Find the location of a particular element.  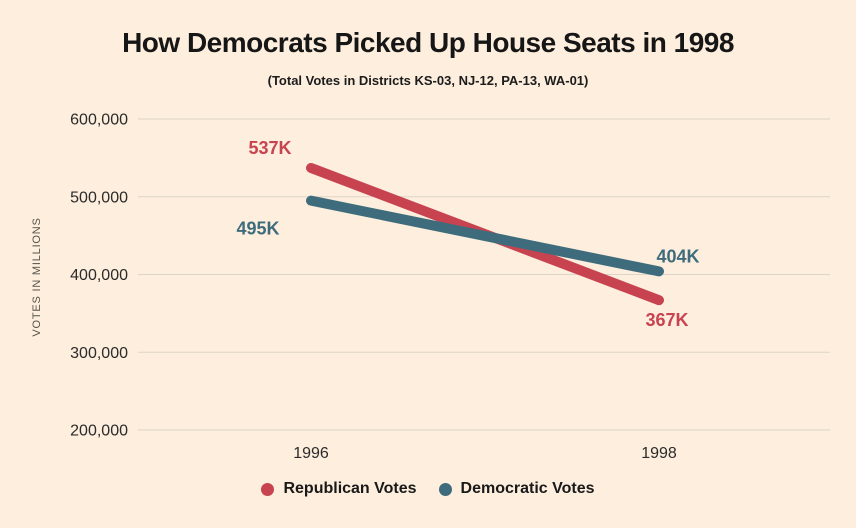

y-tick-label: 500,000 is located at coordinates (99, 197).